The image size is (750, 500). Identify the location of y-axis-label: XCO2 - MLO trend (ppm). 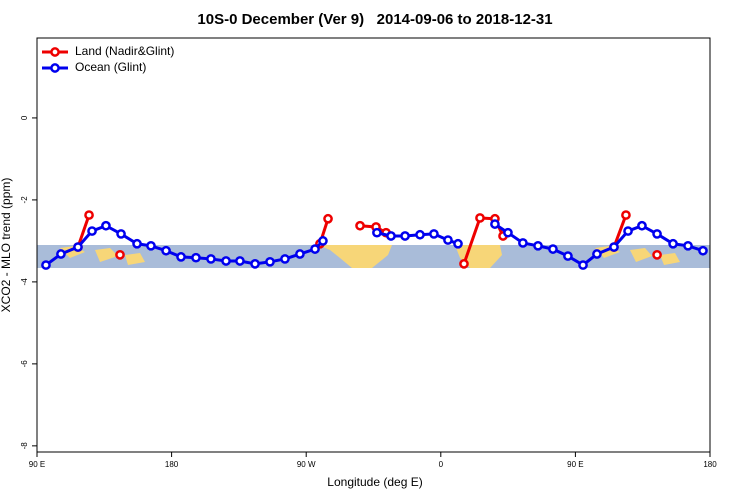
(6, 245).